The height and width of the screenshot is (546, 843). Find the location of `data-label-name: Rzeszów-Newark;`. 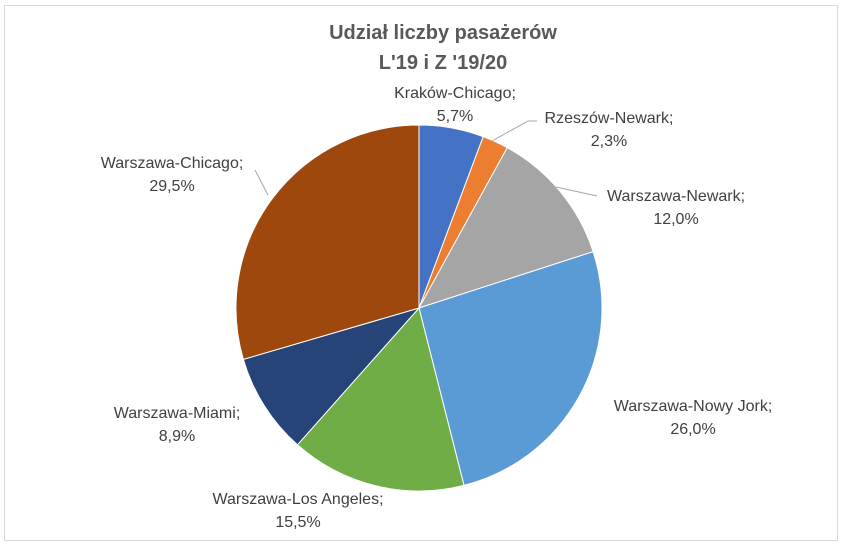

data-label-name: Rzeszów-Newark; is located at coordinates (609, 118).